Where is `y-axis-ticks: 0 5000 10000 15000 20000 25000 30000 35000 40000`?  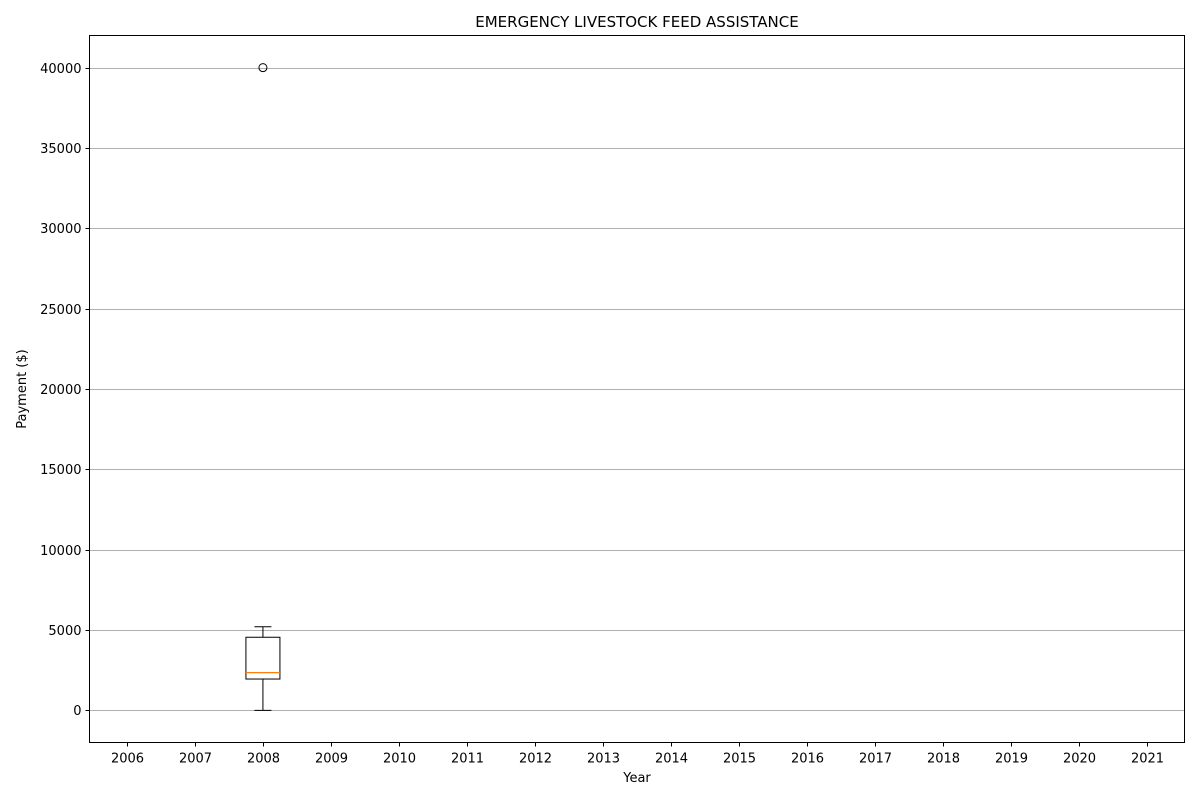 y-axis-ticks: 0 5000 10000 15000 20000 25000 30000 35000 40000 is located at coordinates (65, 390).